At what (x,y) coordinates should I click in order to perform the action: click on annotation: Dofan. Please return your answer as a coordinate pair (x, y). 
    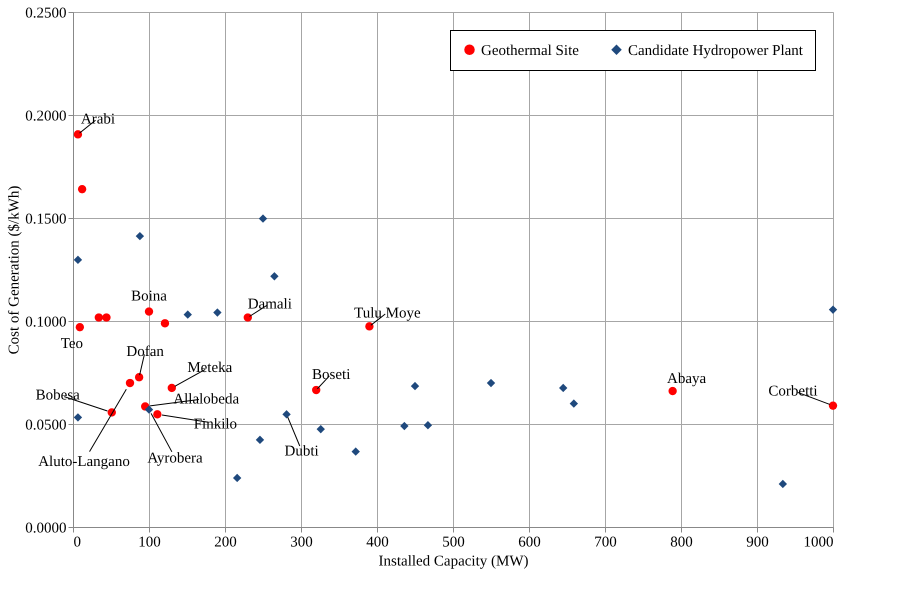
    Looking at the image, I should click on (145, 352).